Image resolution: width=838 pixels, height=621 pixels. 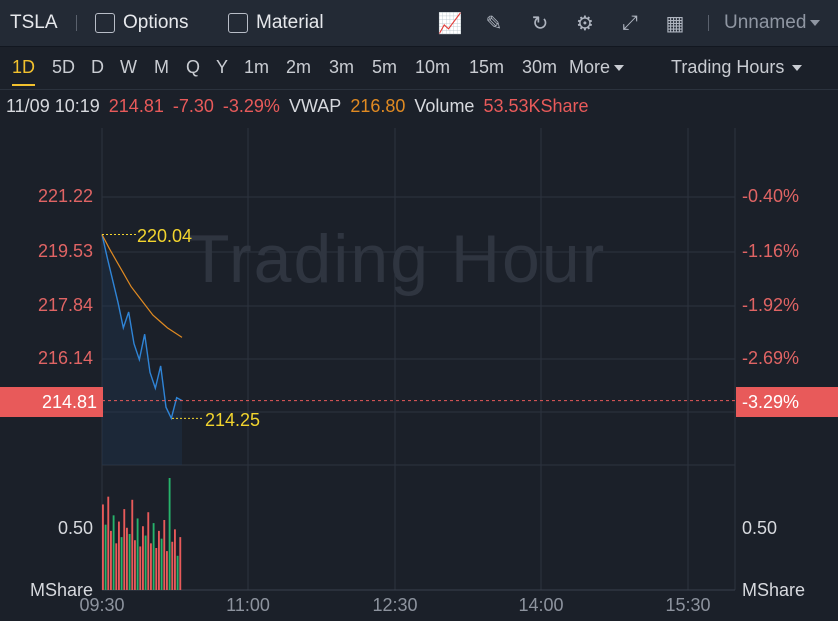 I want to click on volume-value: 53.53KShare, so click(x=536, y=106).